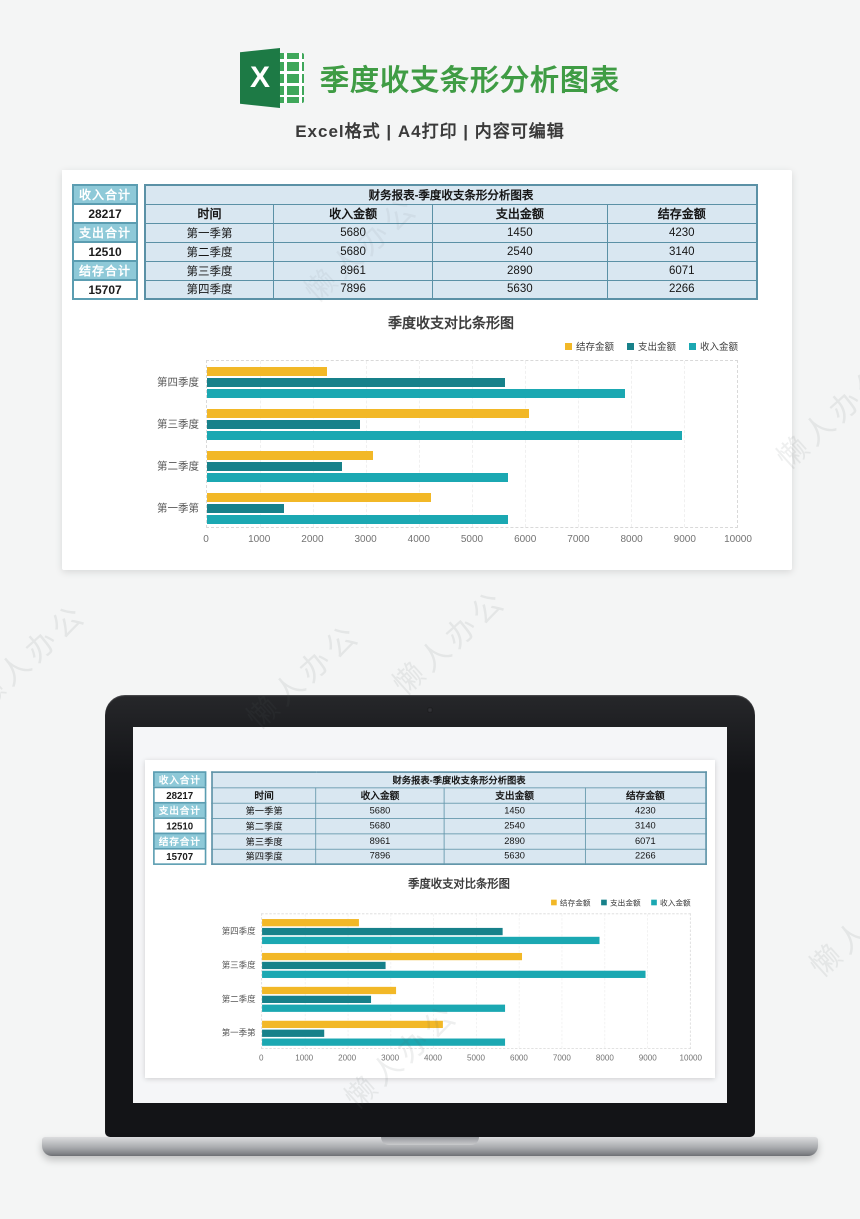  I want to click on bar-chart: 季度收支对比条形图 结存金额 支出金额 收入金额 第四季度 第三季度, so click(459, 970).